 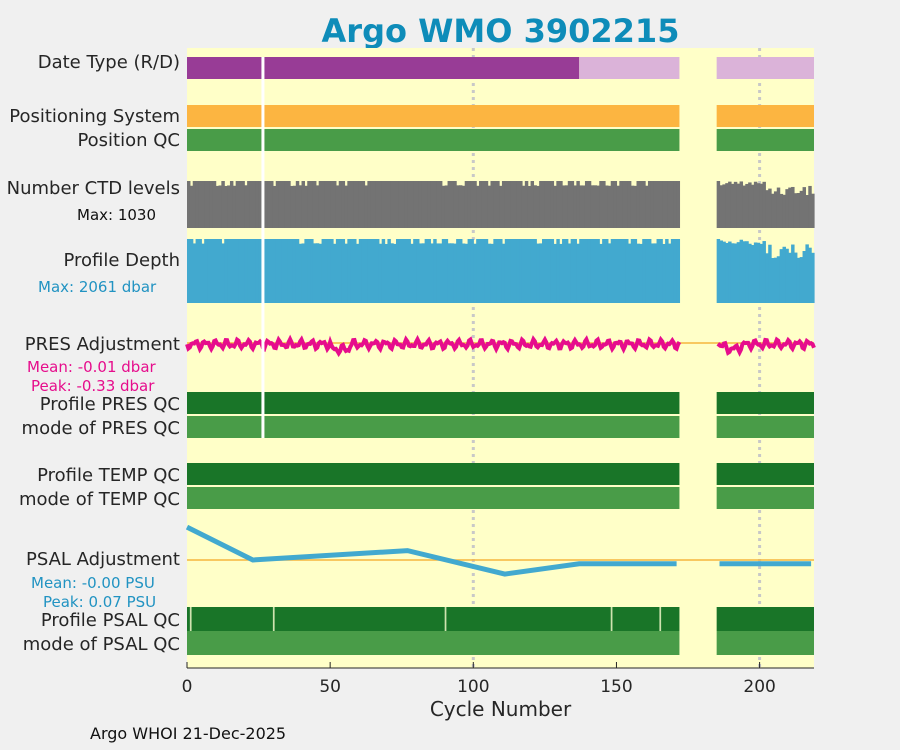 I want to click on temp-mode-bar, so click(x=433, y=498).